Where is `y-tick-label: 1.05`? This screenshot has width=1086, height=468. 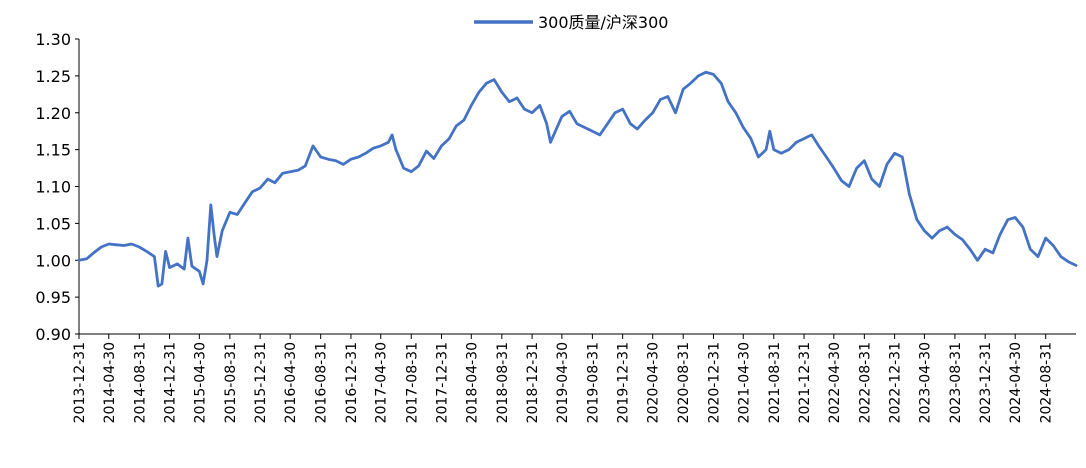
y-tick-label: 1.05 is located at coordinates (53, 223).